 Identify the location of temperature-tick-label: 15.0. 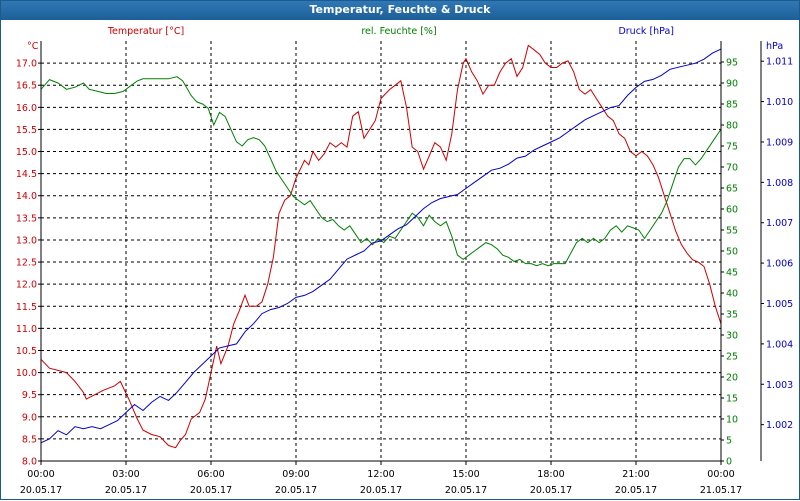
(26, 152).